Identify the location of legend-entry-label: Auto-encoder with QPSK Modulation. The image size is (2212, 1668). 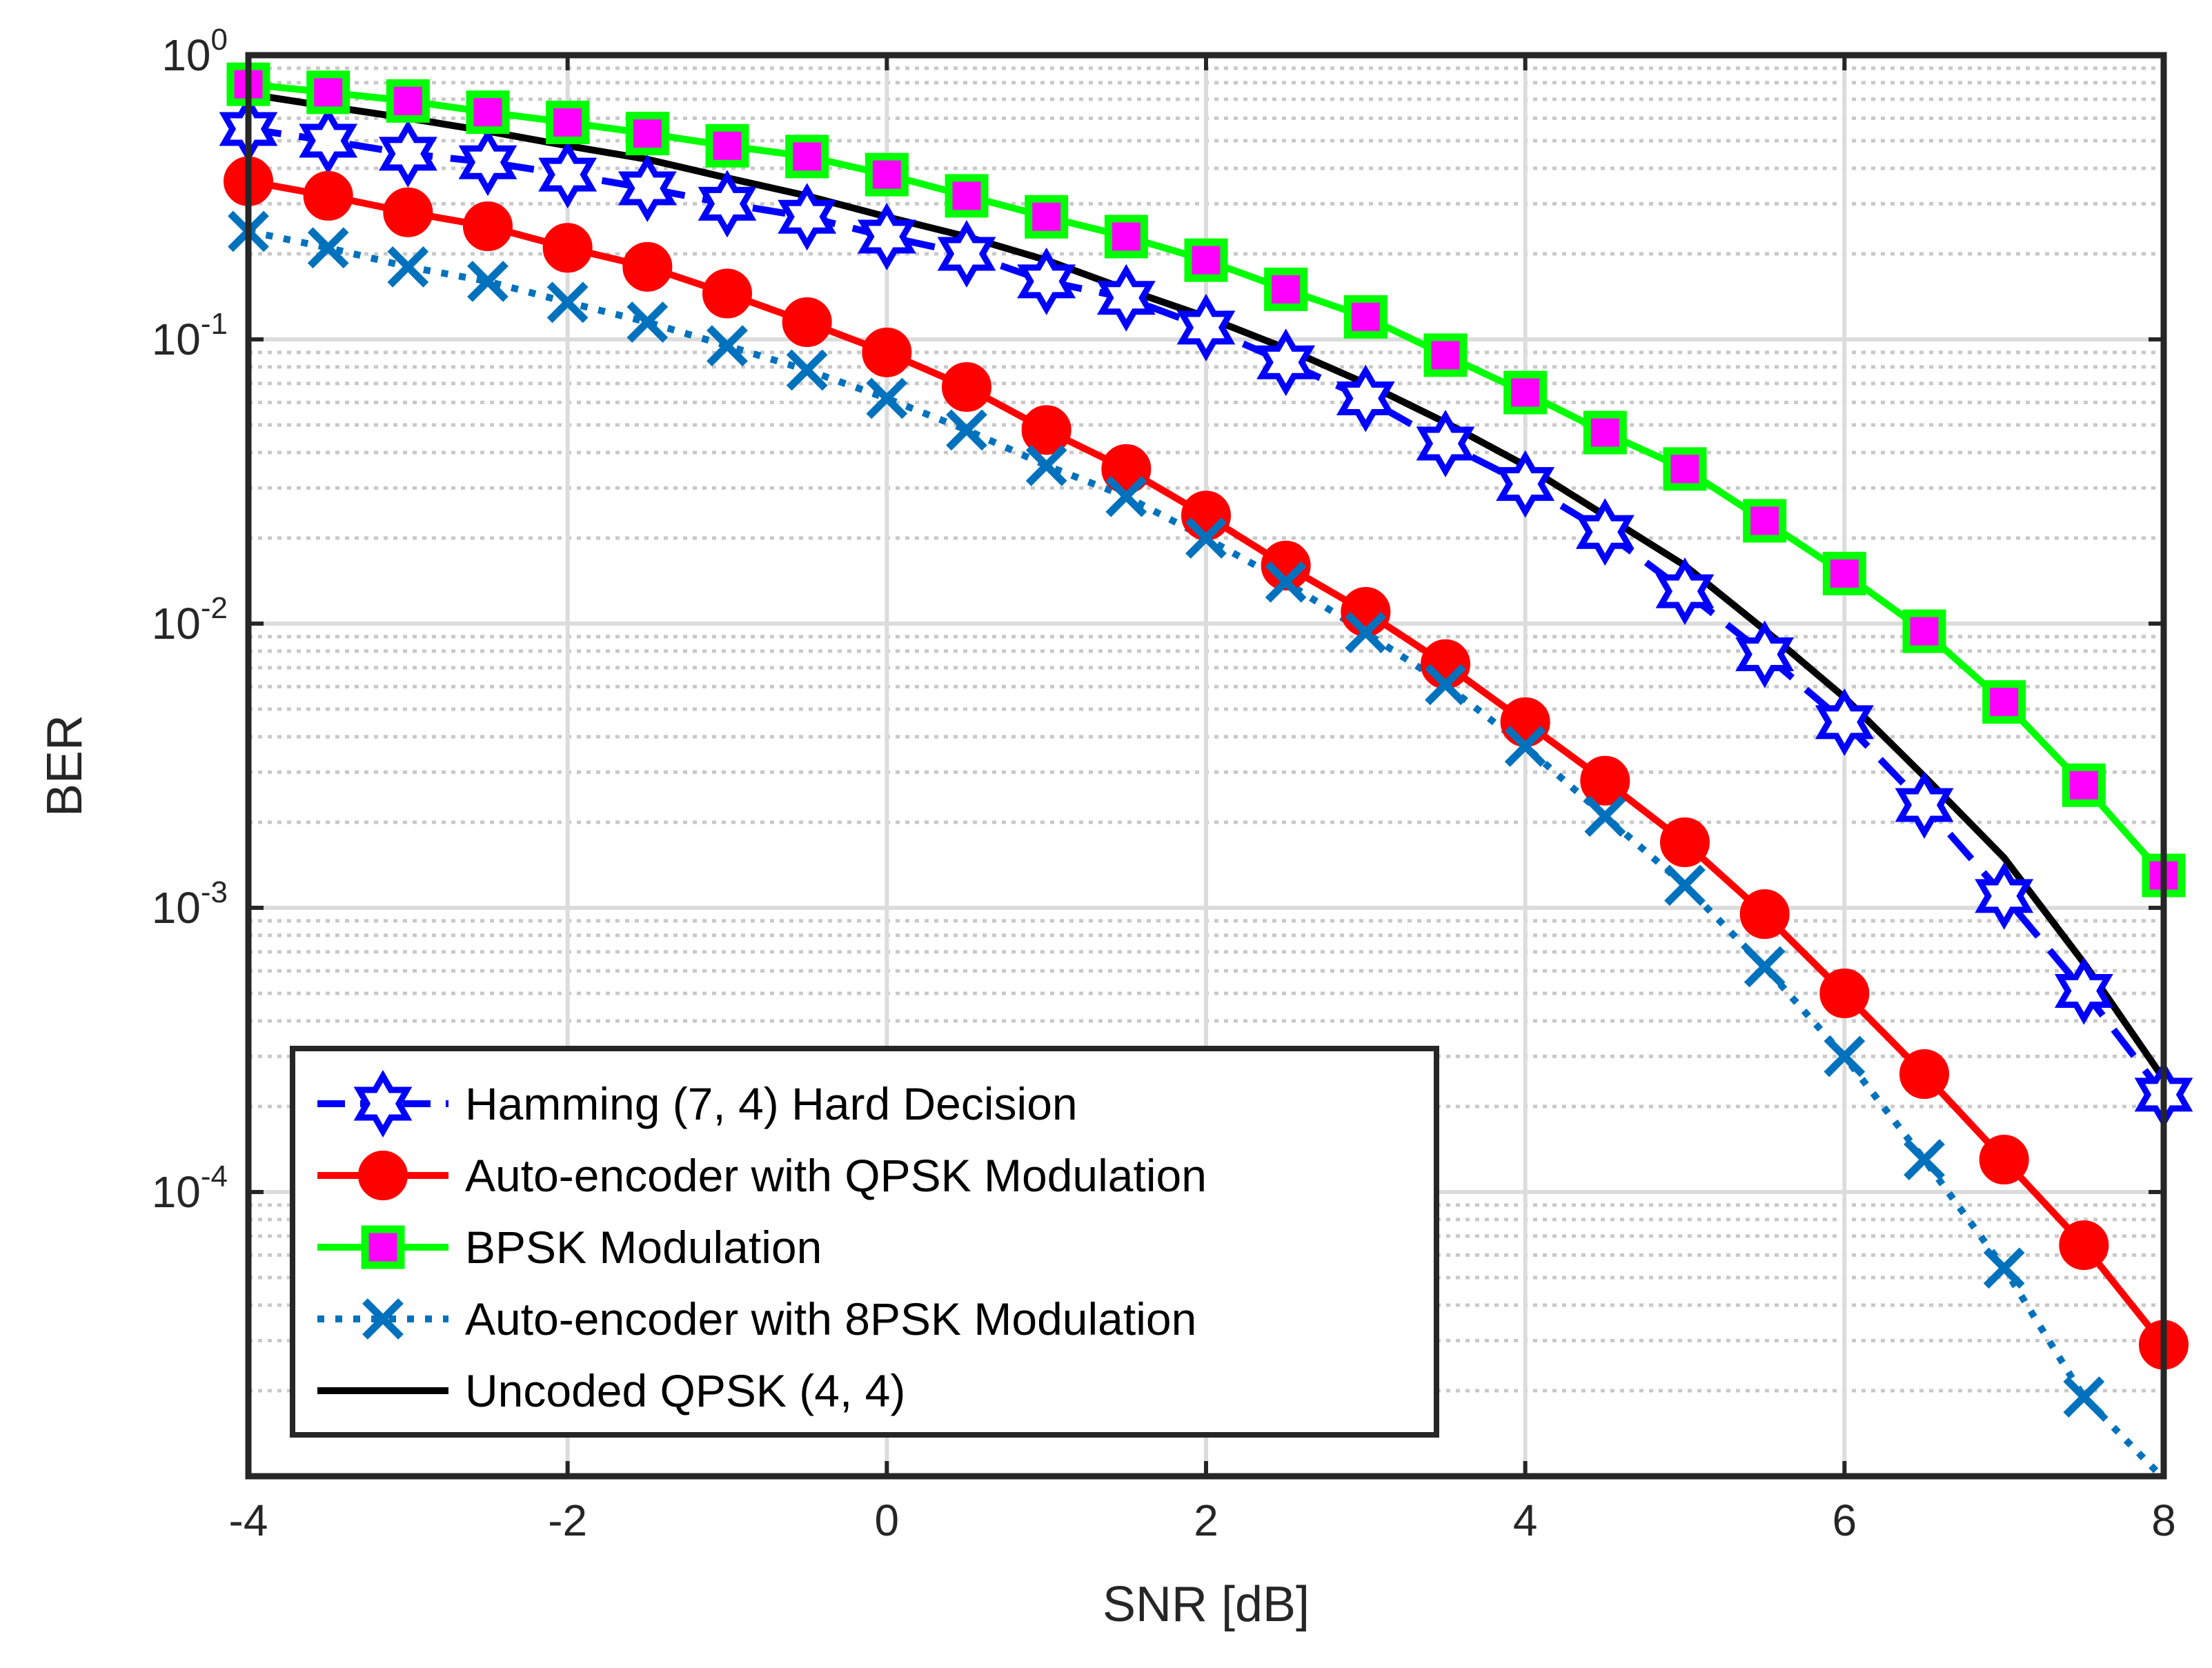
(836, 1175).